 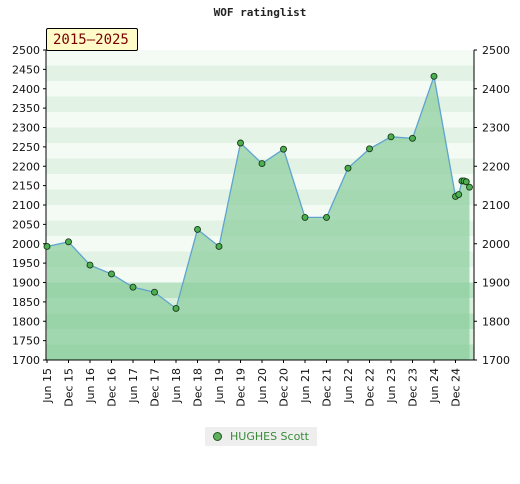 What do you see at coordinates (26, 302) in the screenshot?
I see `y-tick-label-left: 1850` at bounding box center [26, 302].